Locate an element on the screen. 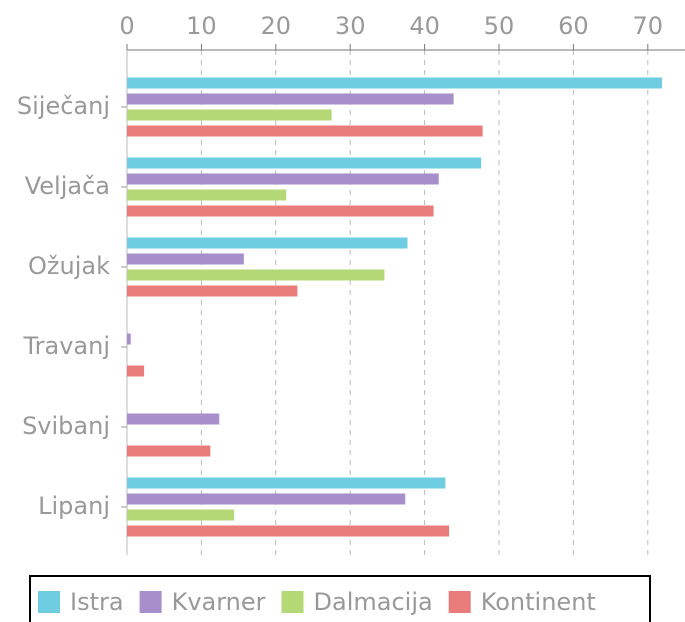  y-tick-label: Travanj is located at coordinates (67, 346).